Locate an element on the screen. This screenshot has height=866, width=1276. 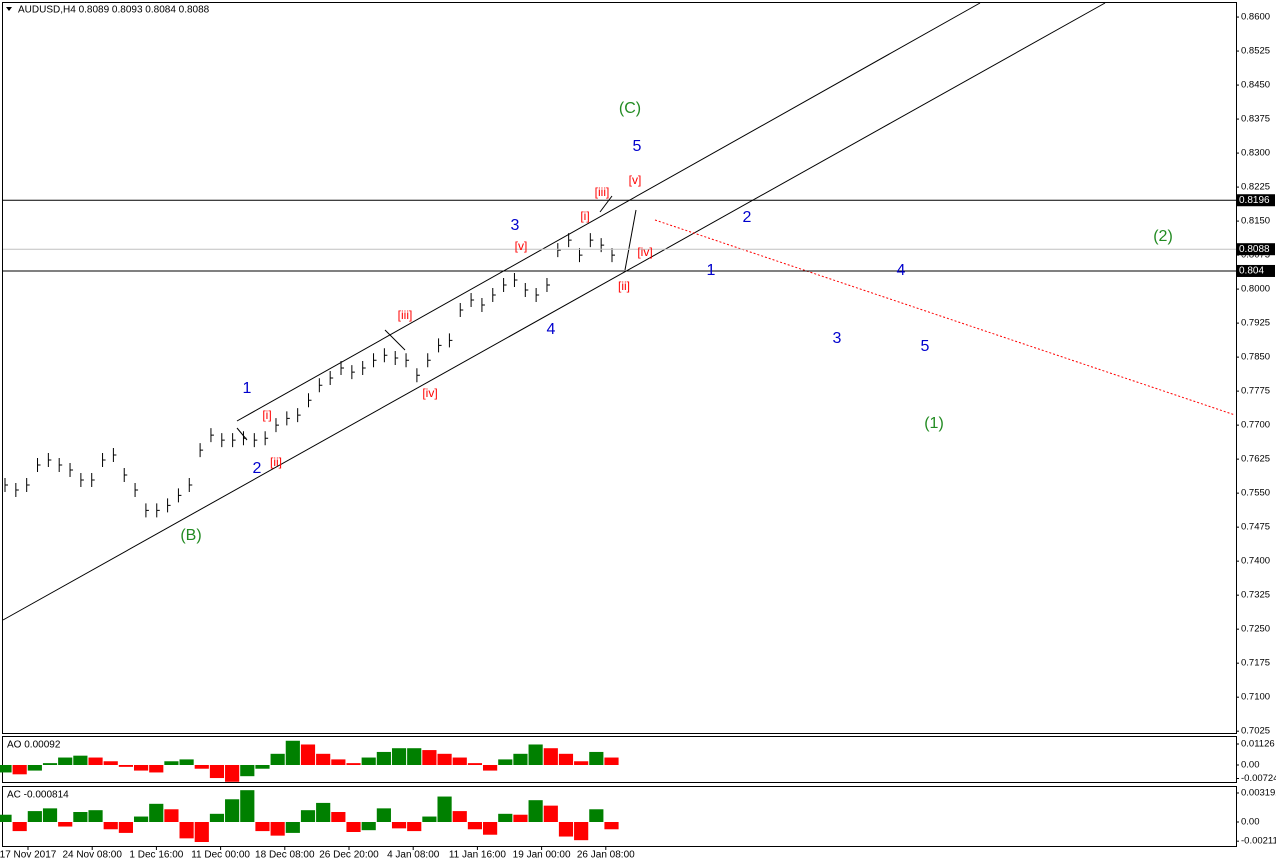
menu-arrow is located at coordinates (9, 9).